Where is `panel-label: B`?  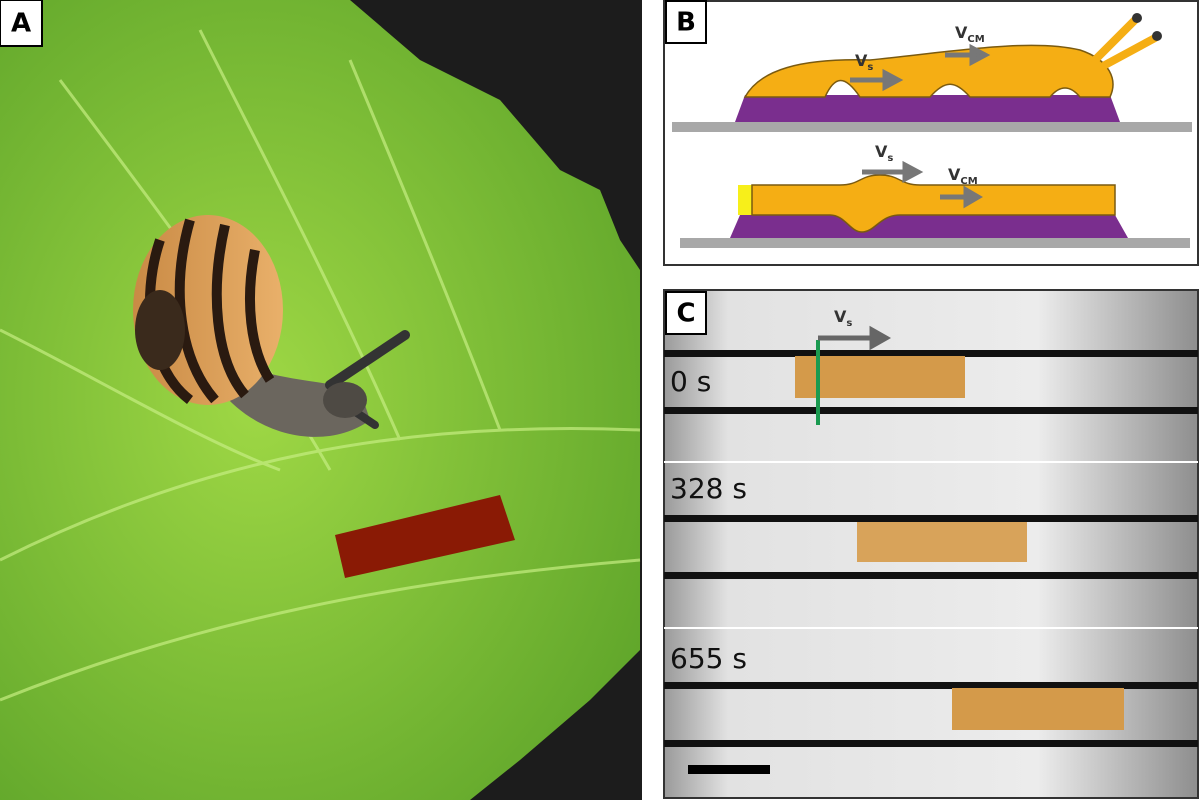
panel-label: B is located at coordinates (686, 23).